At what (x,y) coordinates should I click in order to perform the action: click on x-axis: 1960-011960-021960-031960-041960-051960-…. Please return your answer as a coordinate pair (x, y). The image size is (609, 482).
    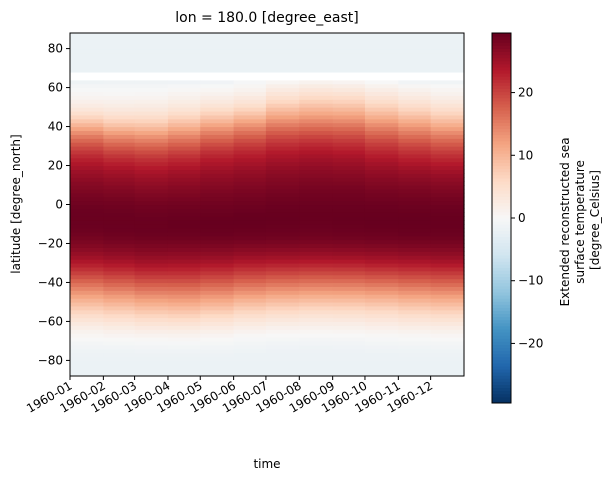
    Looking at the image, I should click on (229, 396).